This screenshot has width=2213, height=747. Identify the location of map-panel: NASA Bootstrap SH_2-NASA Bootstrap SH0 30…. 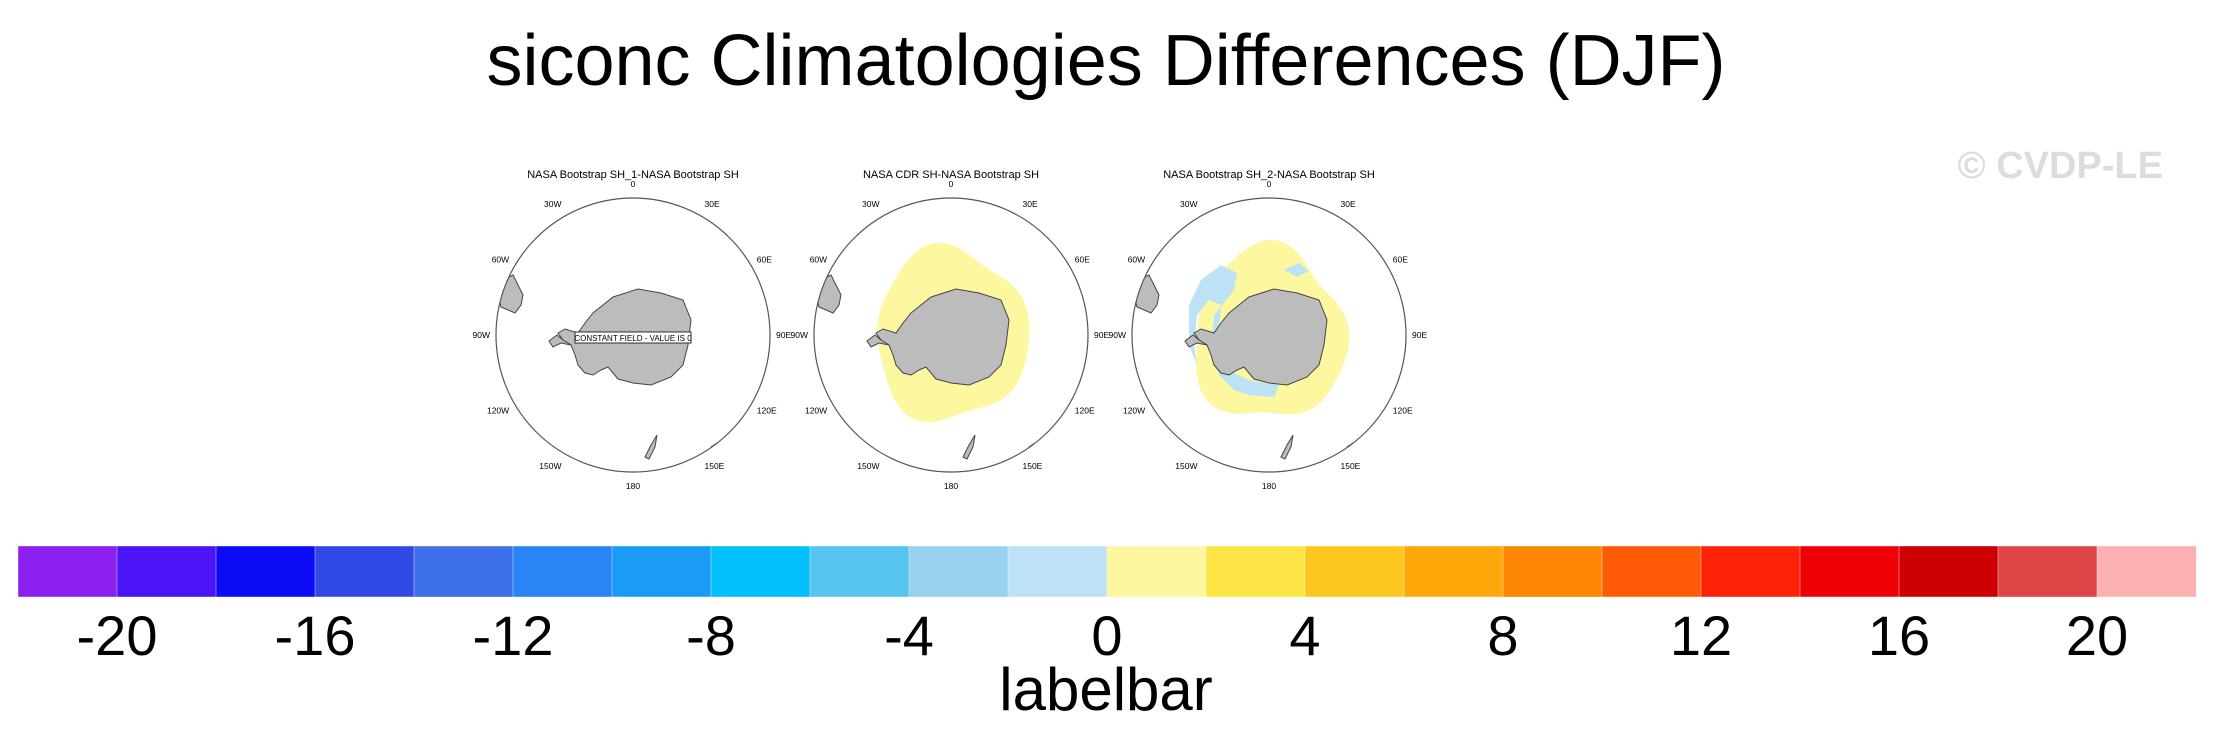
(1268, 330).